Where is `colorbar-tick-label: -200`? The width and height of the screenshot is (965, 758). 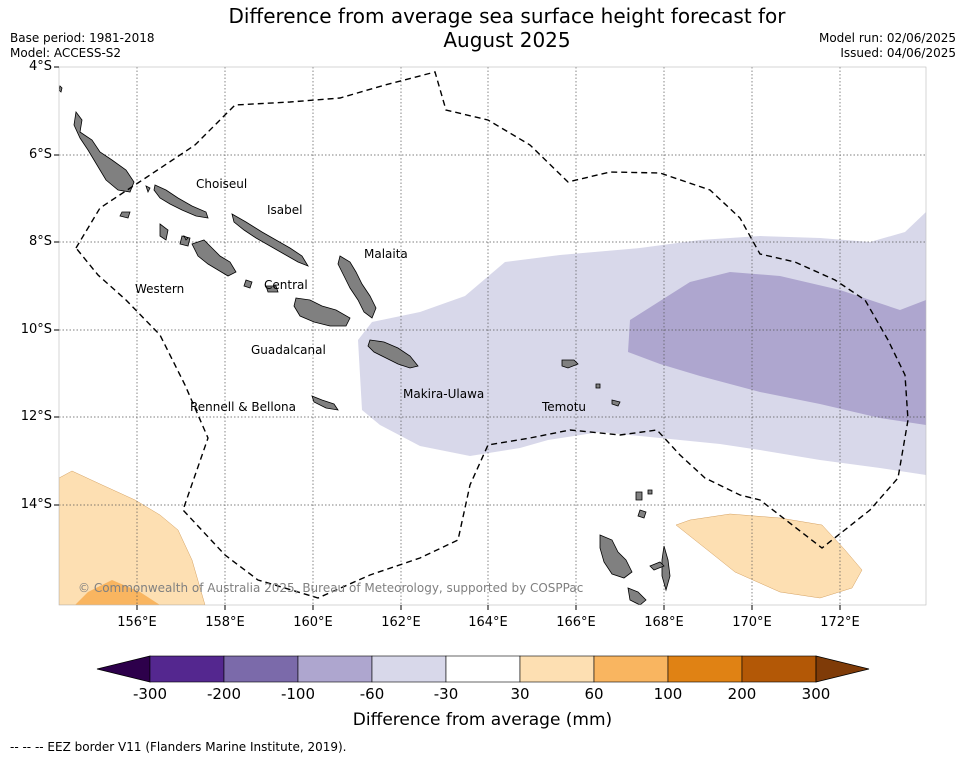
colorbar-tick-label: -200 is located at coordinates (224, 694).